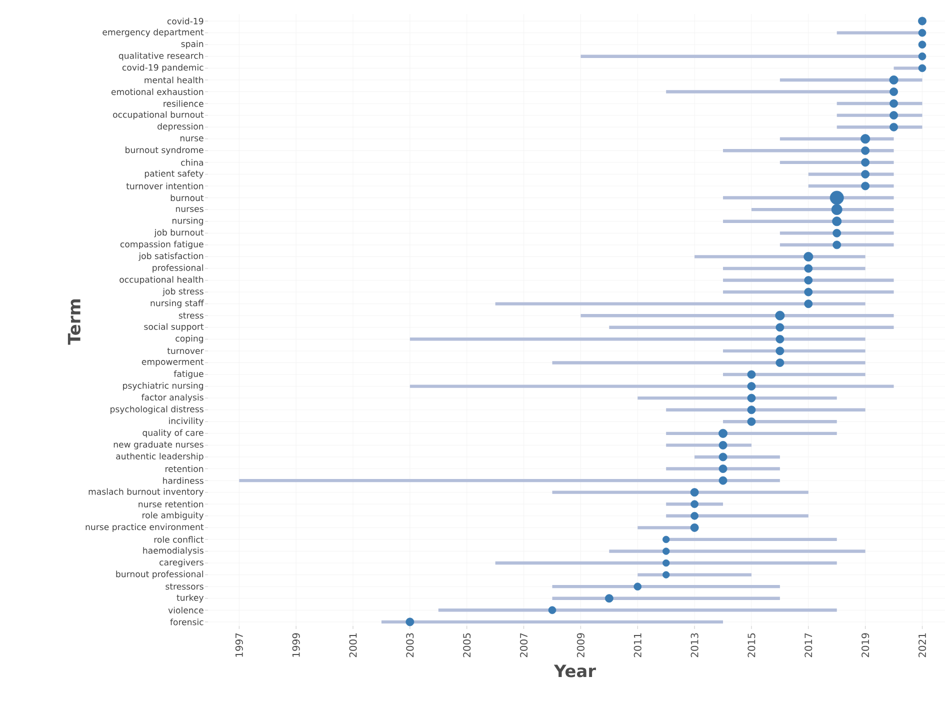 The image size is (947, 711). What do you see at coordinates (182, 563) in the screenshot?
I see `y-tick-label: caregivers` at bounding box center [182, 563].